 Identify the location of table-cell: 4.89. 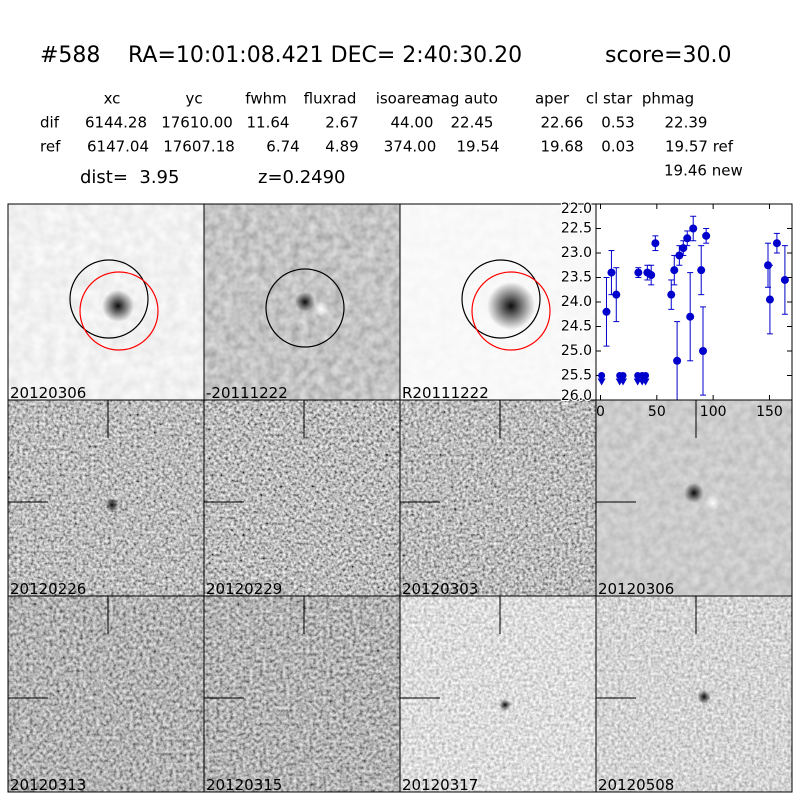
(341, 147).